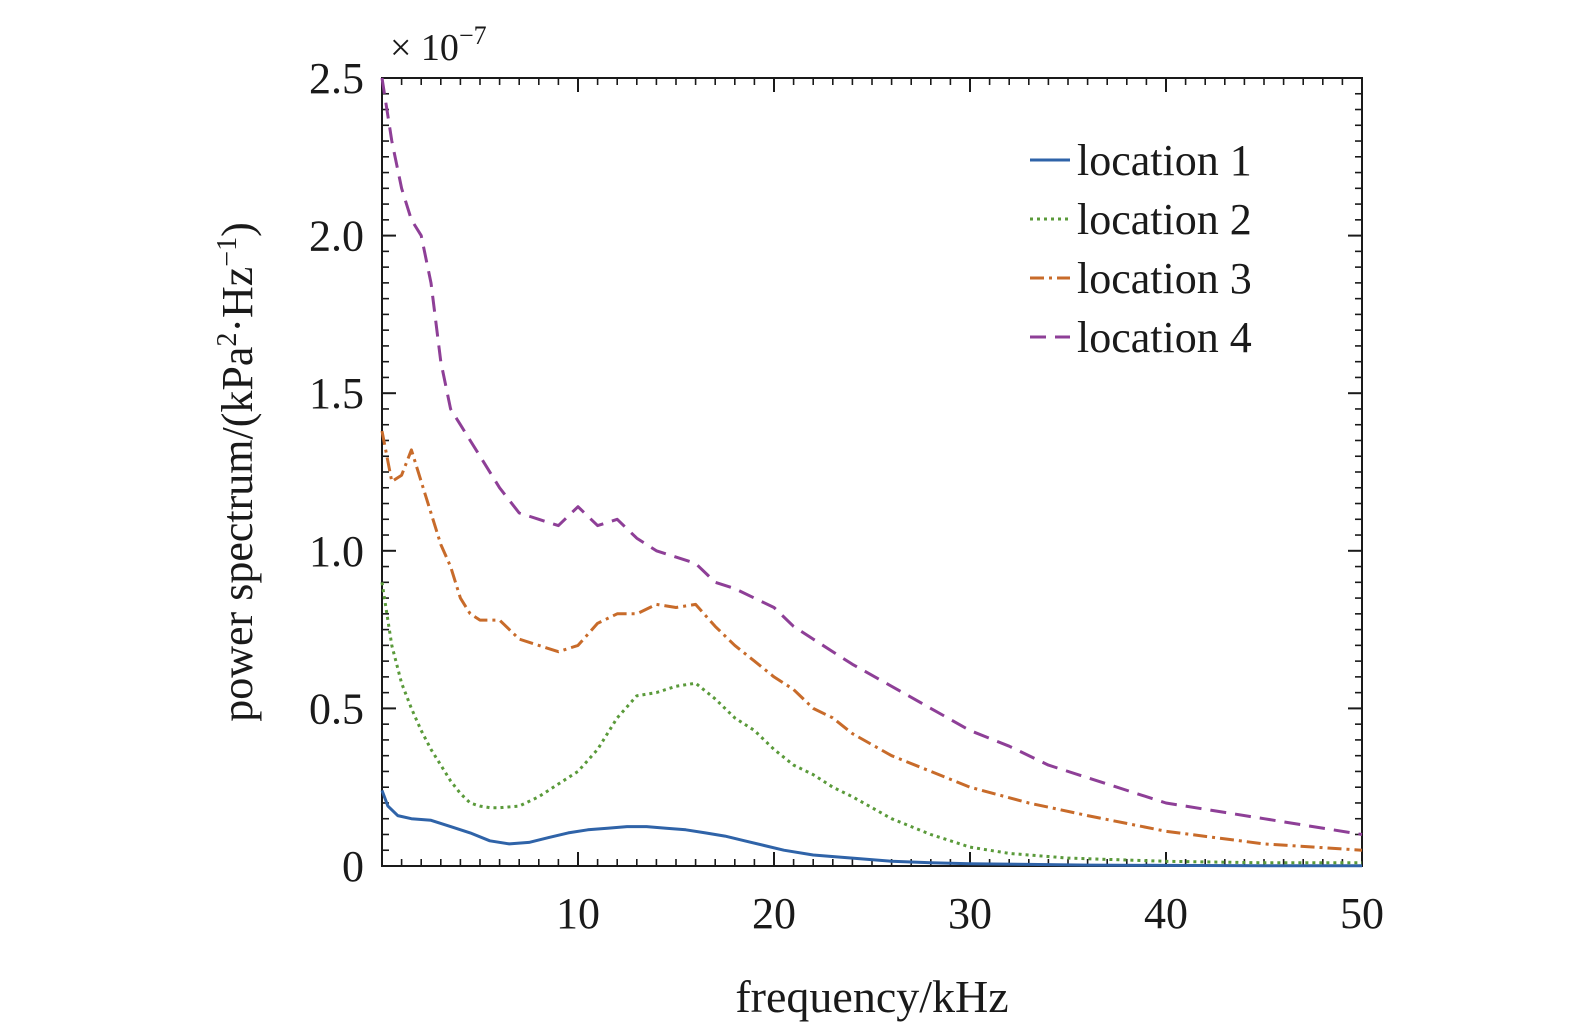  Describe the element at coordinates (336, 472) in the screenshot. I see `y-tick-labels: 0 0.5 1.0 1.5 2.0 2.5` at that location.